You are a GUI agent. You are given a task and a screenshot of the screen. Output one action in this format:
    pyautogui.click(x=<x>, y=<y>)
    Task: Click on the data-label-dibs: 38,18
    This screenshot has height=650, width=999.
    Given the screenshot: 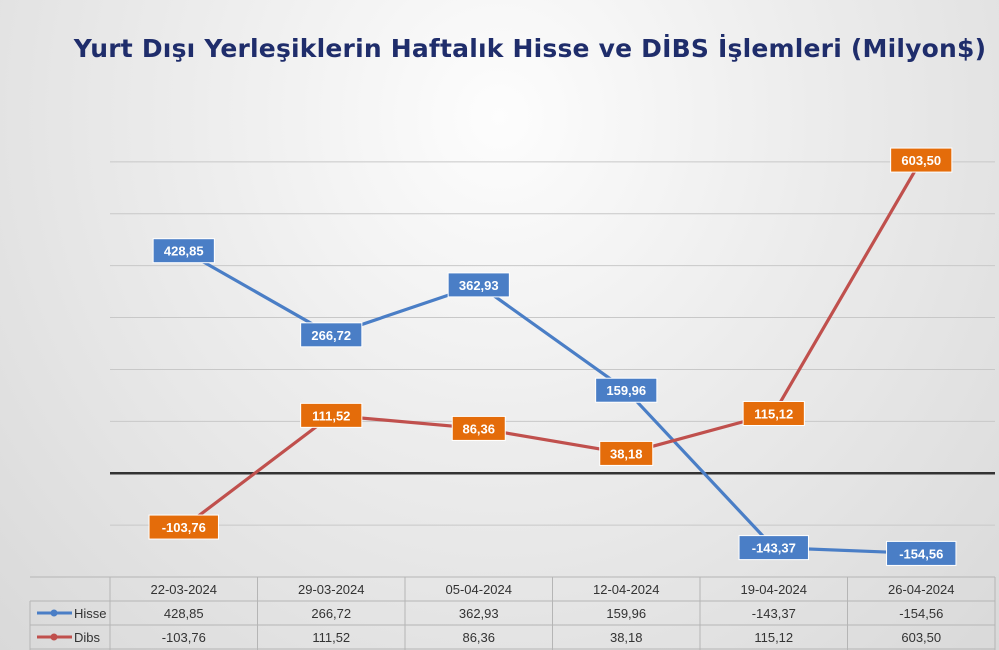 What is the action you would take?
    pyautogui.click(x=626, y=453)
    